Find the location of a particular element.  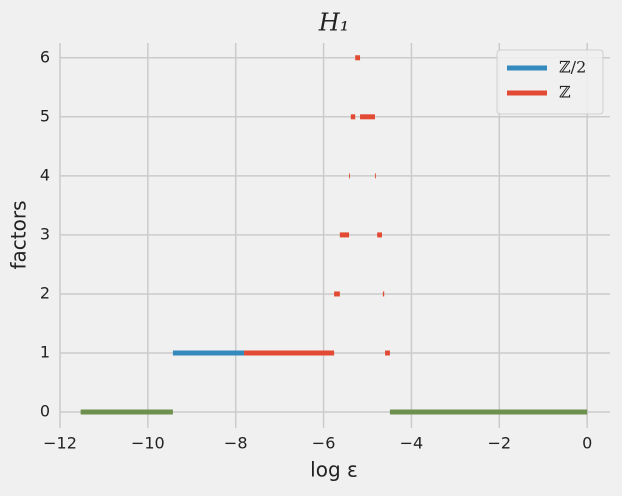

y-tick-label: 1 is located at coordinates (45, 352).